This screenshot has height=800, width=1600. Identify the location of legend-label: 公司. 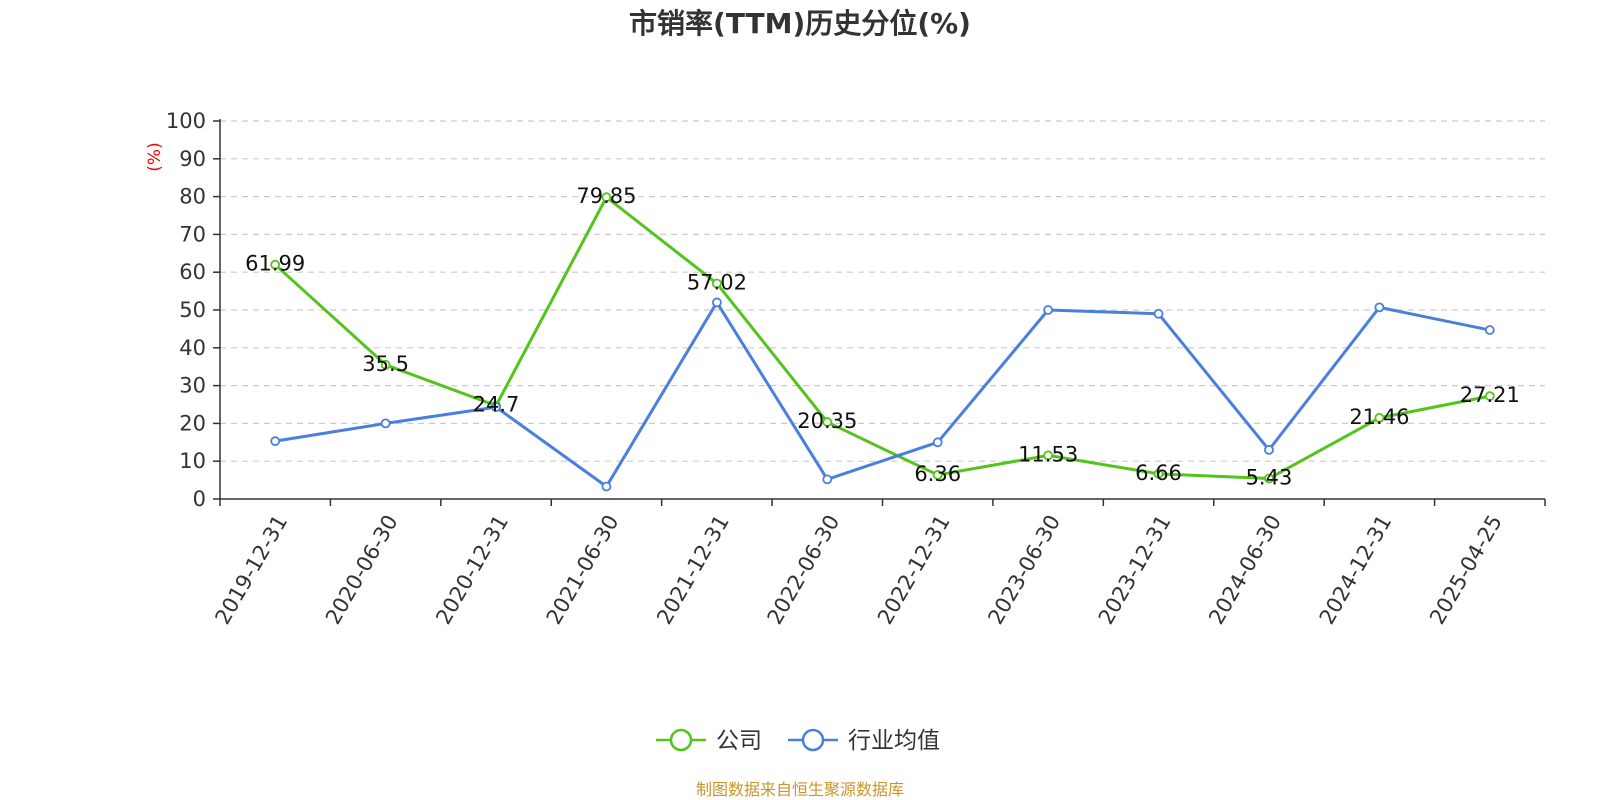
(739, 741).